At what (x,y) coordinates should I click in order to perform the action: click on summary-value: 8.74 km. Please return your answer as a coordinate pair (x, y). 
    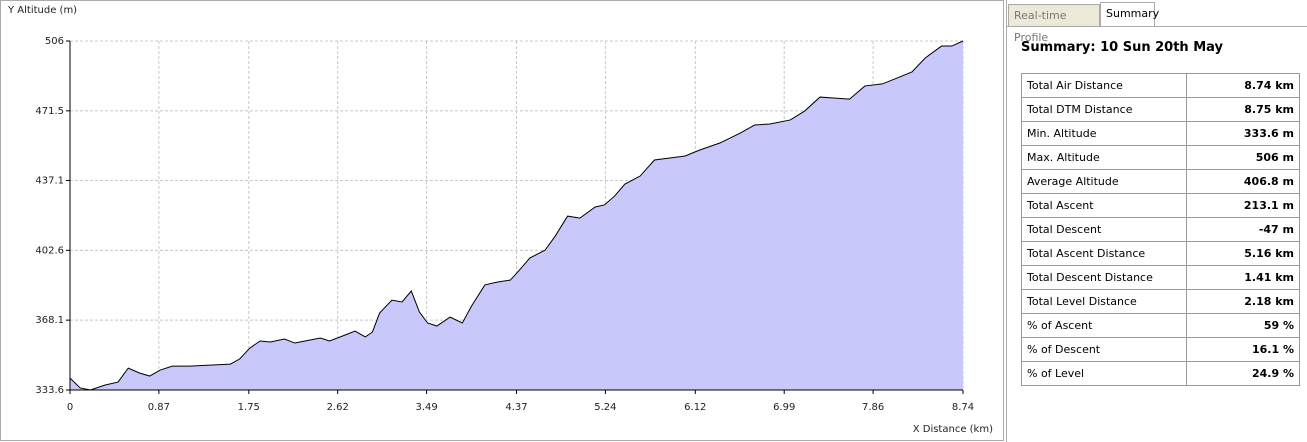
    Looking at the image, I should click on (1243, 85).